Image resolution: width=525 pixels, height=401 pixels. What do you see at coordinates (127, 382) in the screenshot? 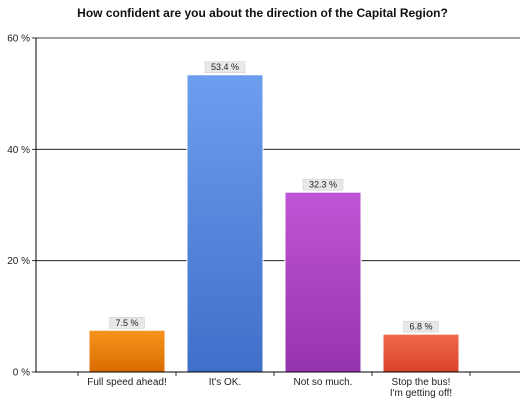
I see `x-tick-label-0: Full speed ahead!` at bounding box center [127, 382].